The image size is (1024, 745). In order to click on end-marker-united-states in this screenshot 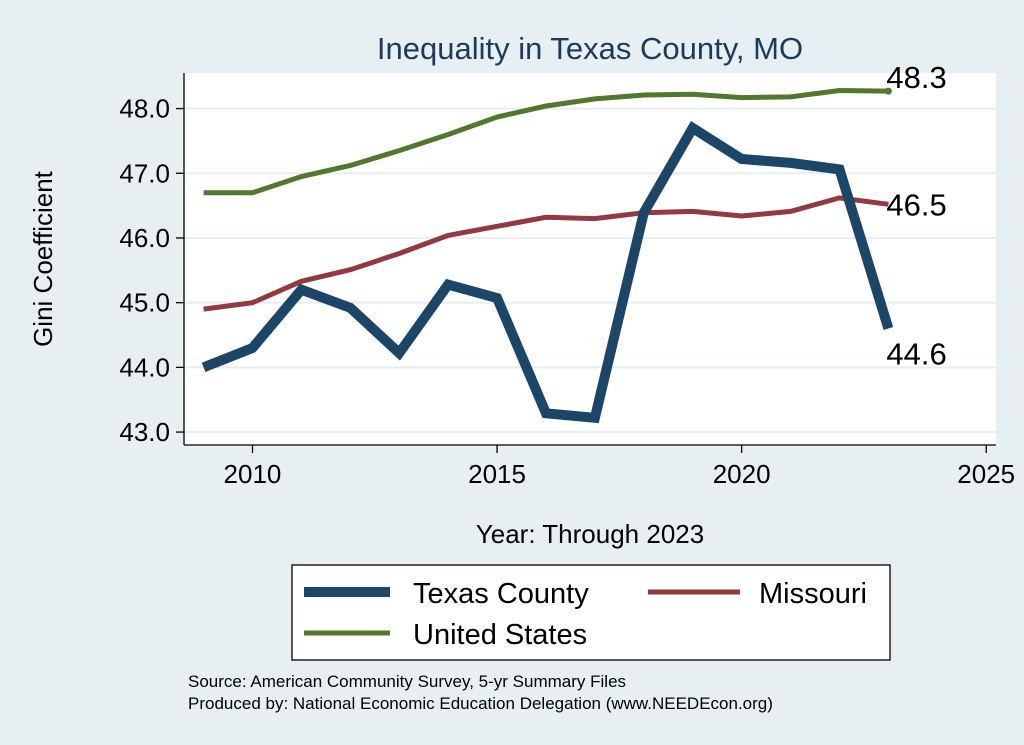, I will do `click(888, 91)`.